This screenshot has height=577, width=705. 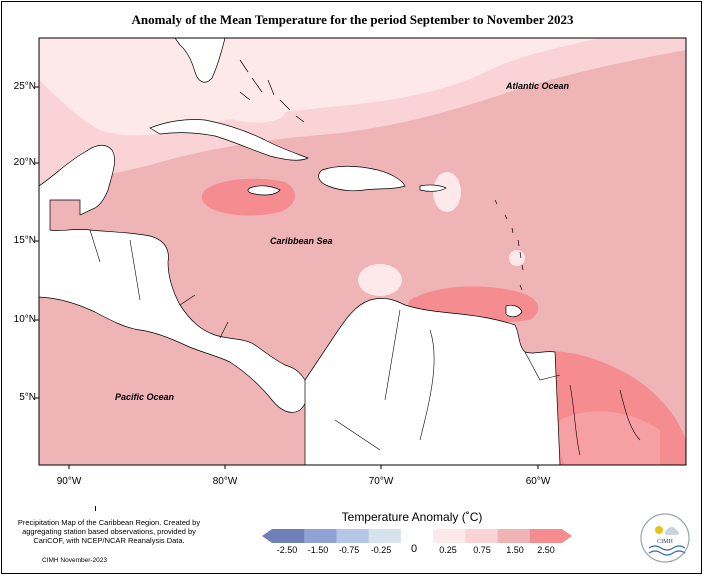 I want to click on legend-tick-label: -1.50, so click(x=318, y=550).